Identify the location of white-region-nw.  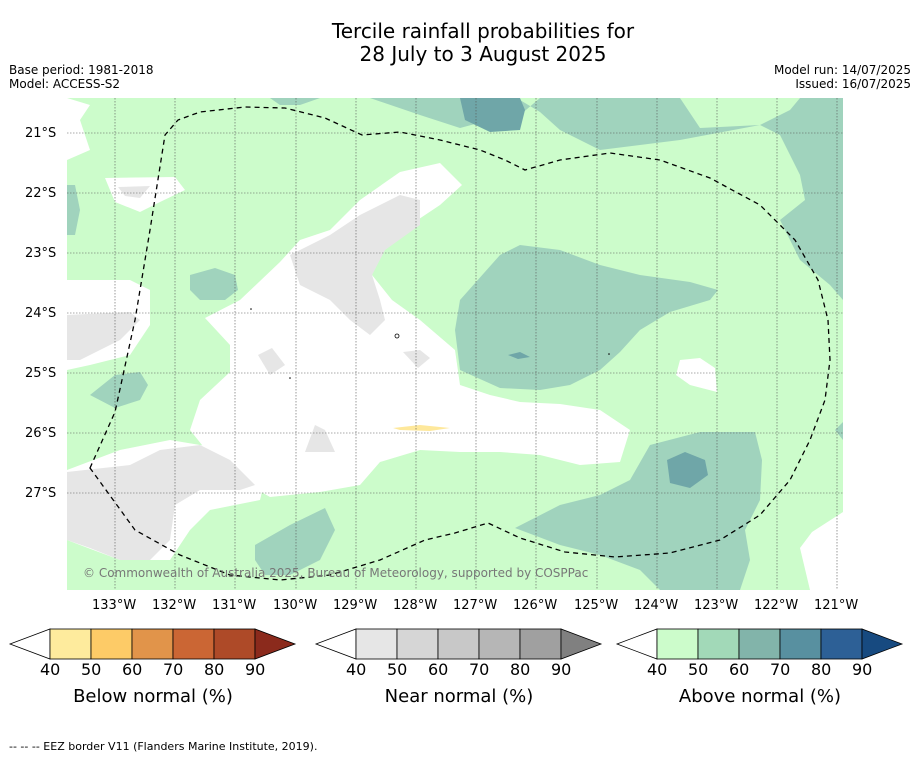
(145, 194).